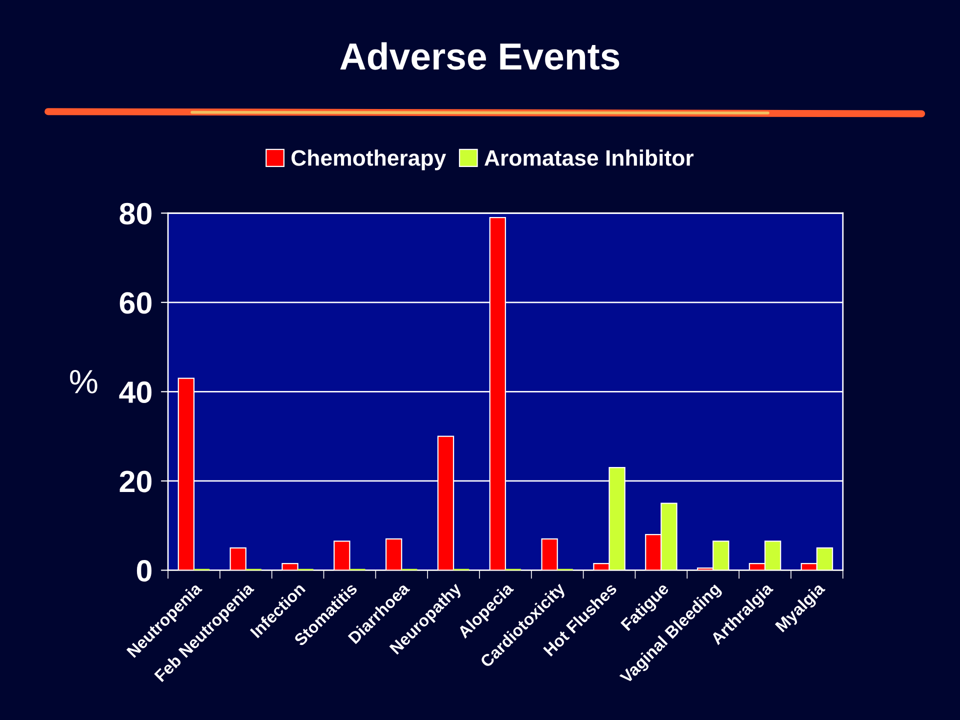 The height and width of the screenshot is (720, 960). Describe the element at coordinates (144, 571) in the screenshot. I see `y-tick-label: 0` at that location.